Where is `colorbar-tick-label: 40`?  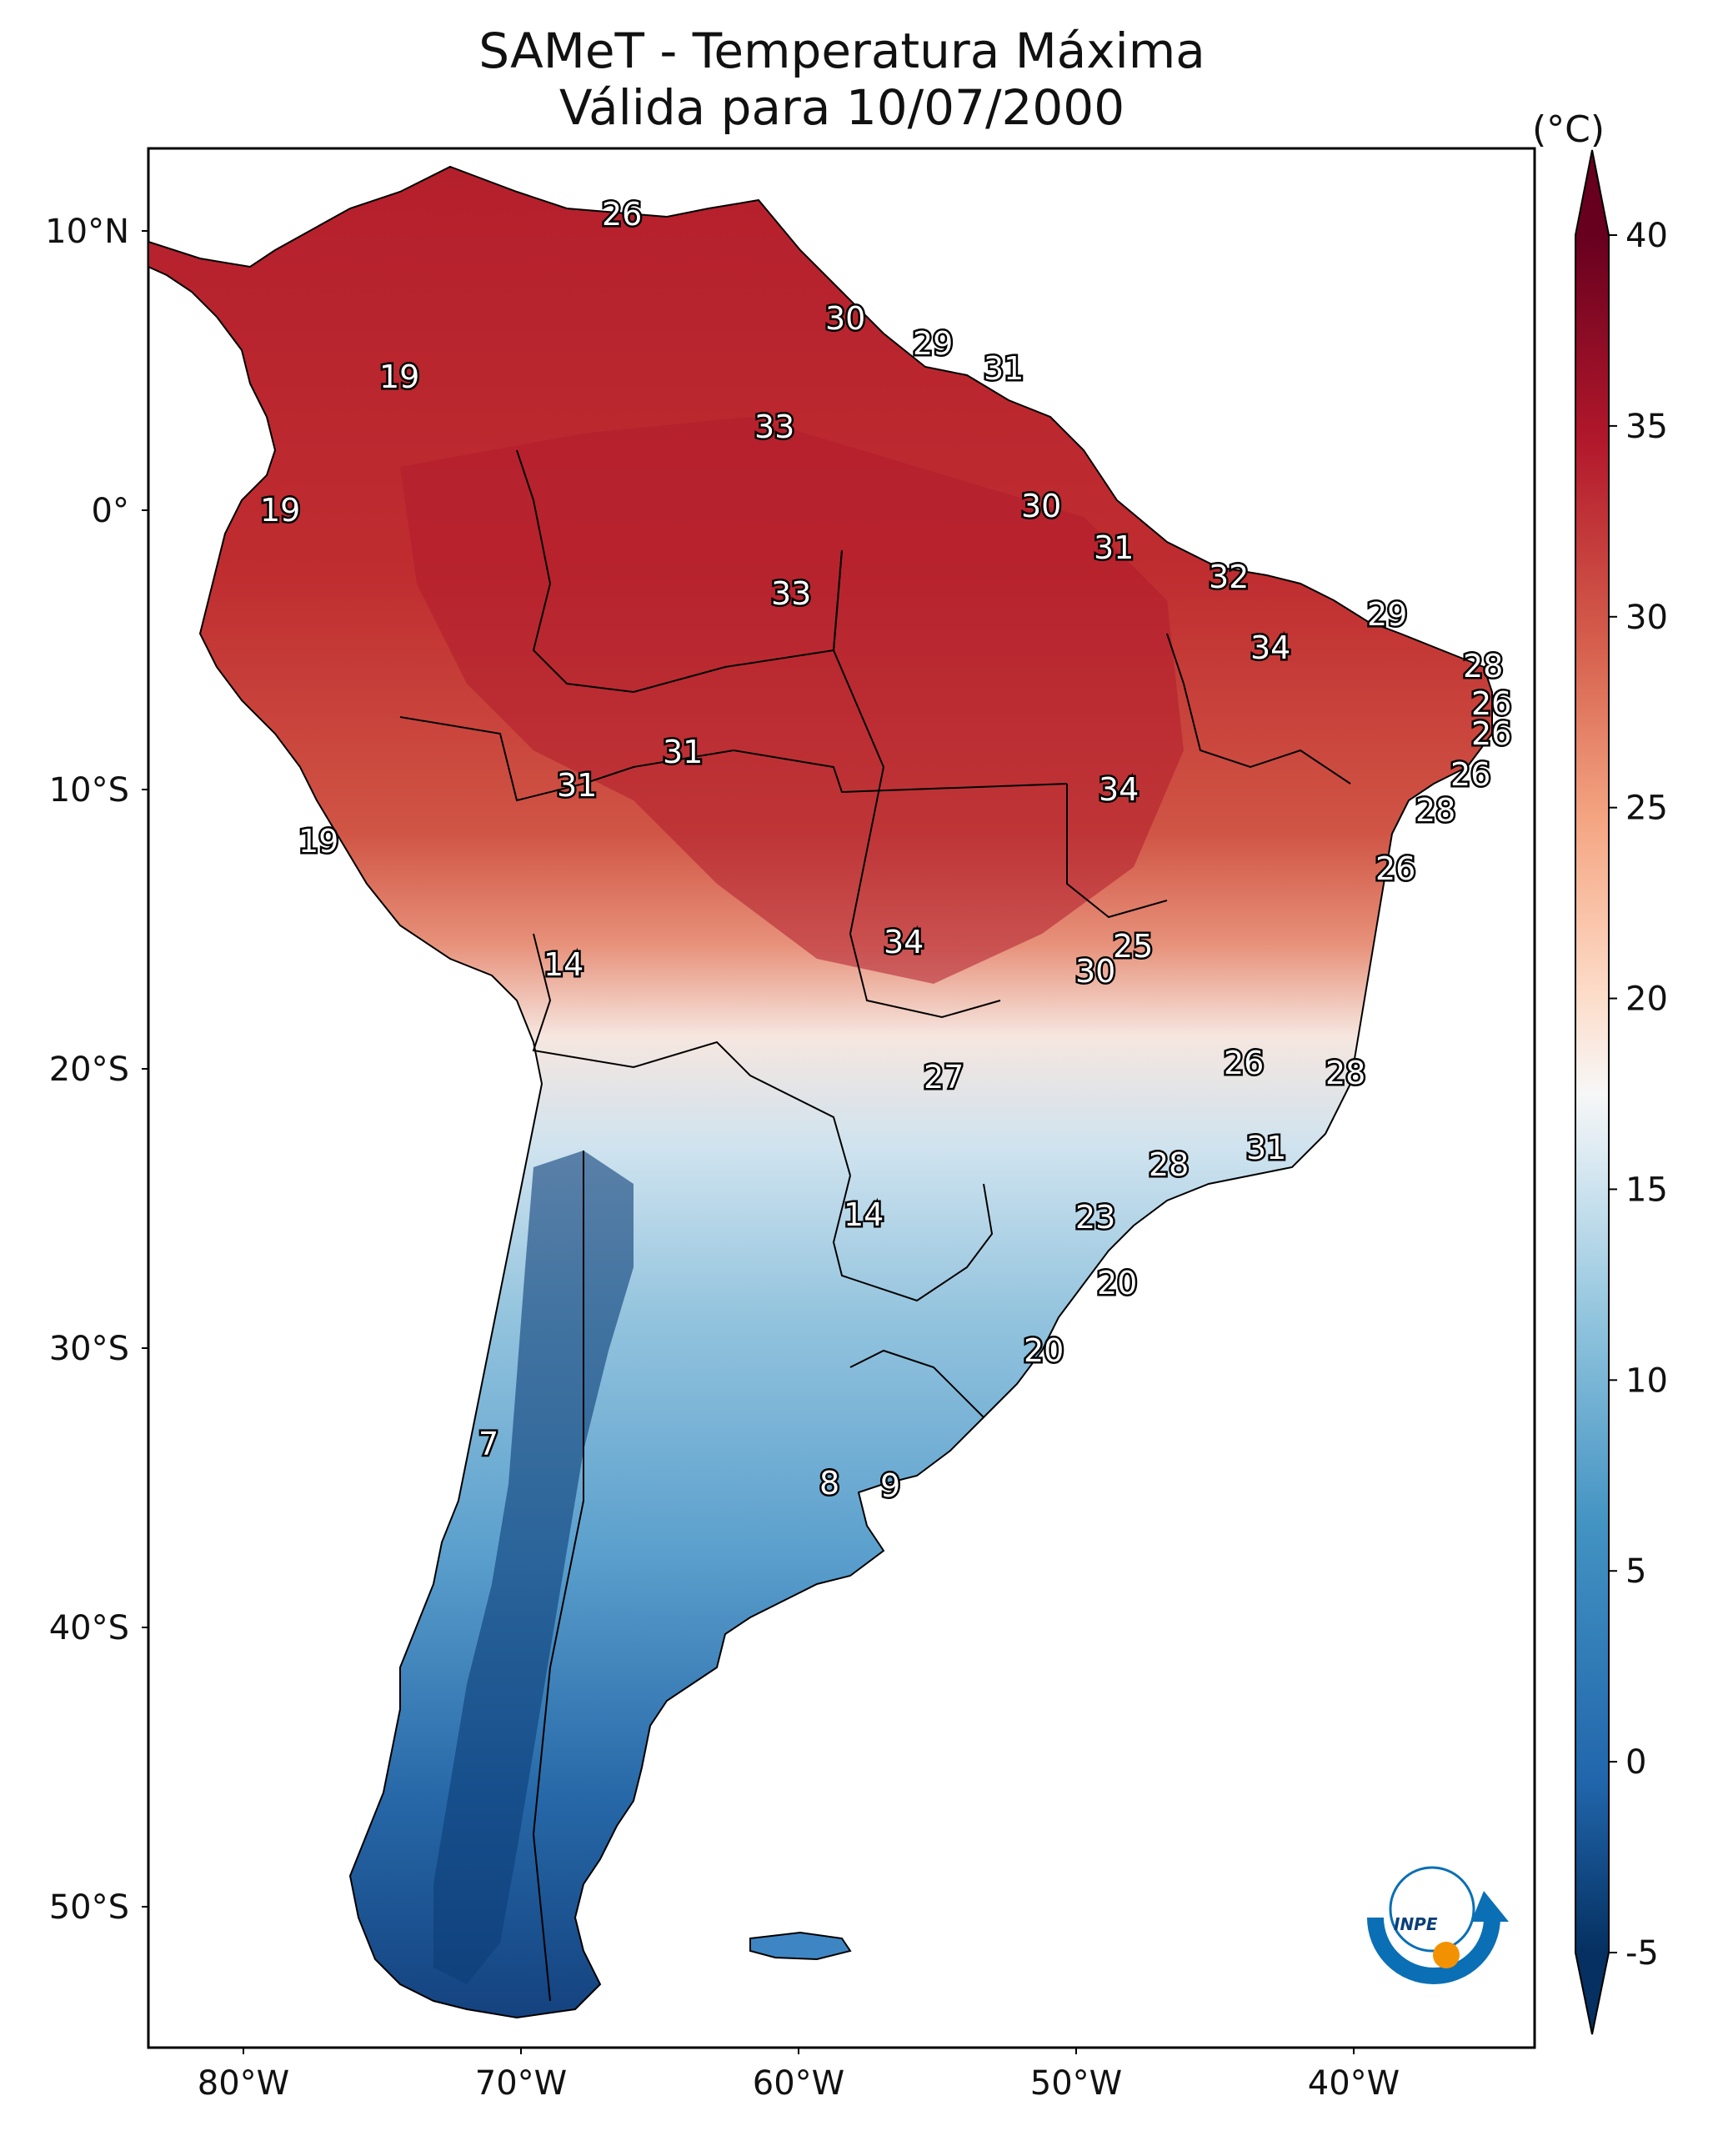 colorbar-tick-label: 40 is located at coordinates (1646, 236).